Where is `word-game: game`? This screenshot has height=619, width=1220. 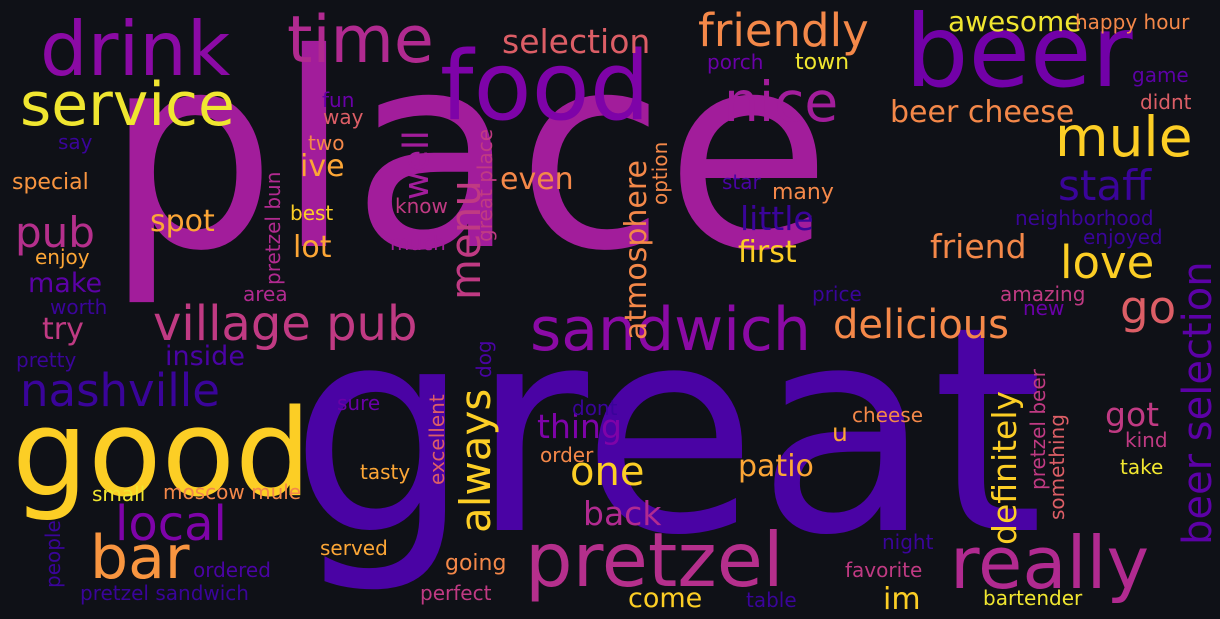
word-game: game is located at coordinates (1160, 75).